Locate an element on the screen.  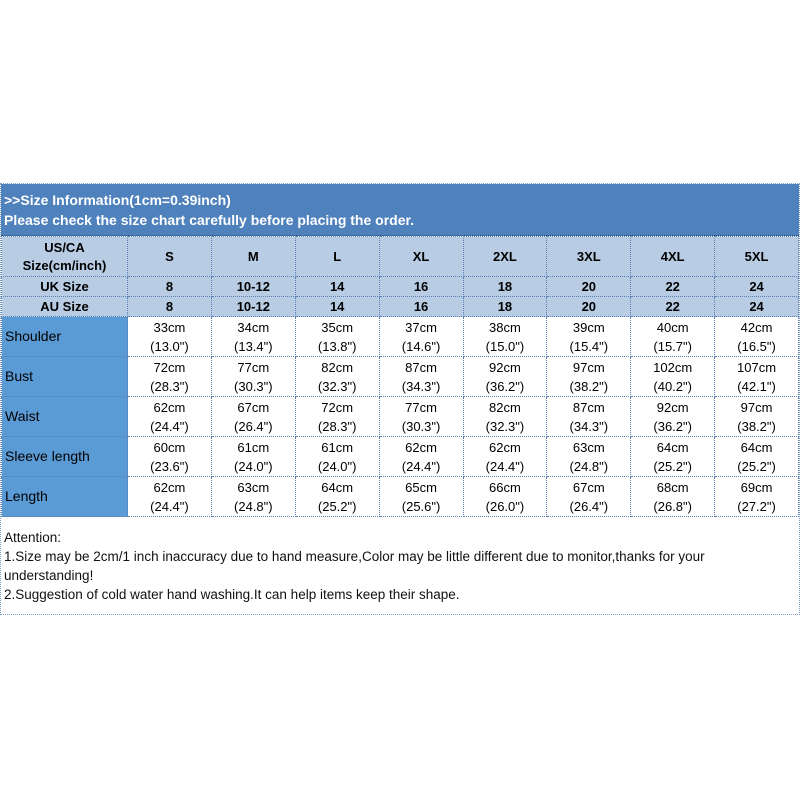
inch-value: (15.7") is located at coordinates (672, 346).